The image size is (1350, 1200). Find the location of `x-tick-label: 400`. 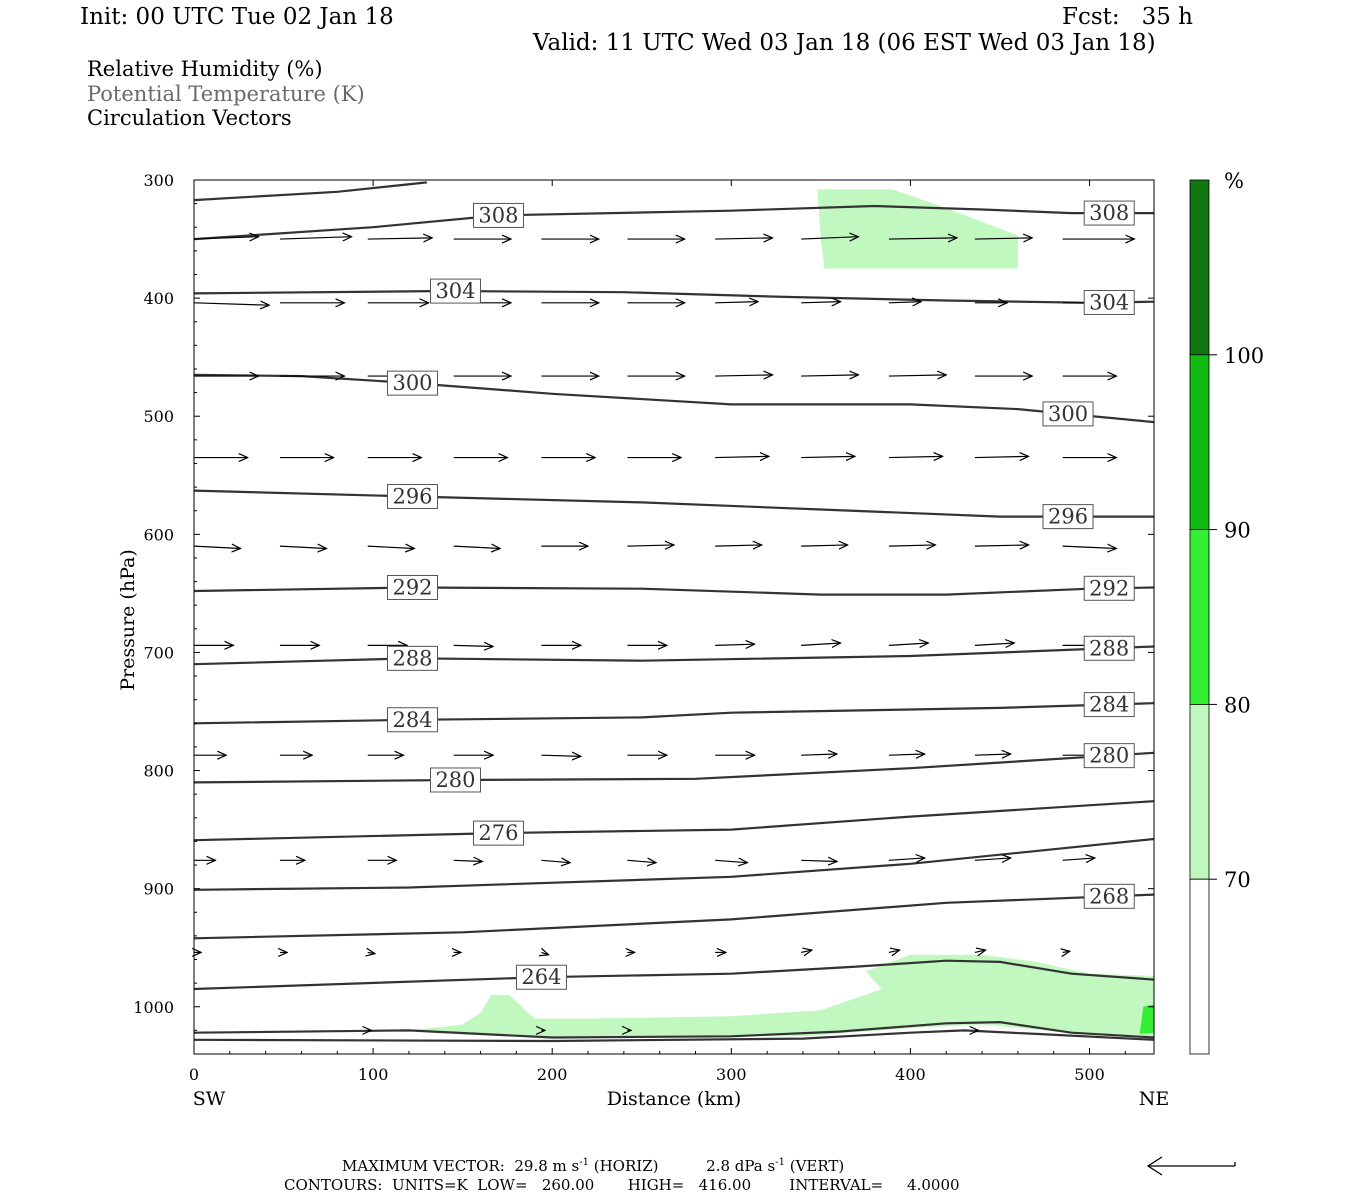

x-tick-label: 400 is located at coordinates (910, 1074).